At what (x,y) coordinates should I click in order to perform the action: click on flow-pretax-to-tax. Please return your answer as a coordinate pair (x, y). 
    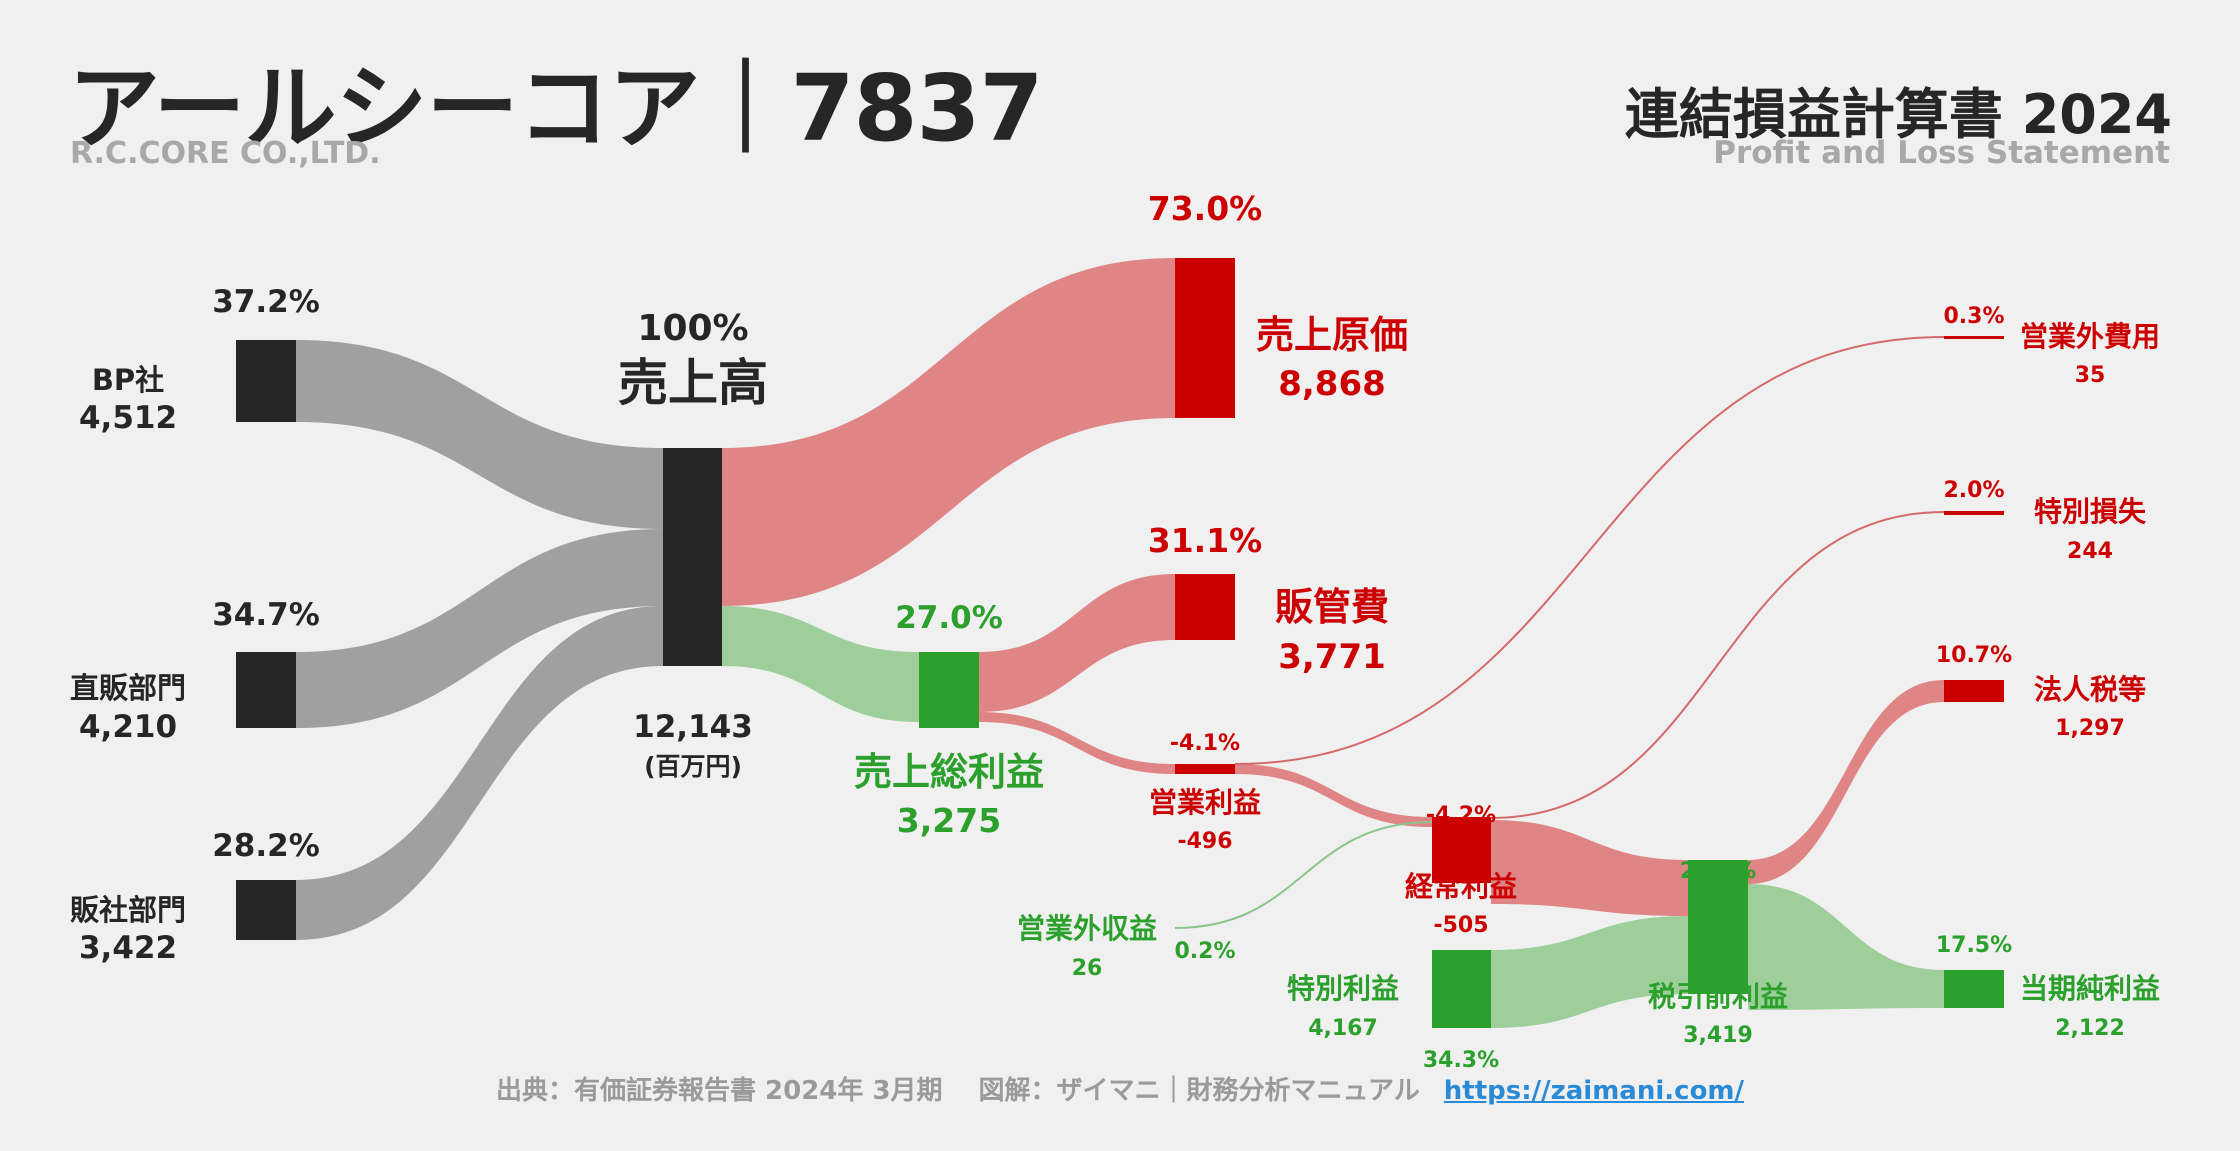
    Looking at the image, I should click on (1846, 782).